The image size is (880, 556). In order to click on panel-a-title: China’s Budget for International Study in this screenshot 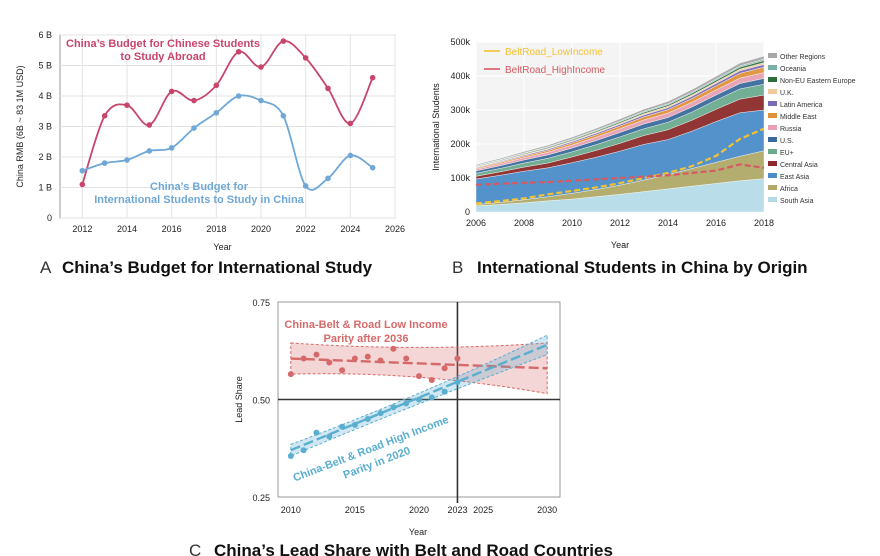, I will do `click(217, 267)`.